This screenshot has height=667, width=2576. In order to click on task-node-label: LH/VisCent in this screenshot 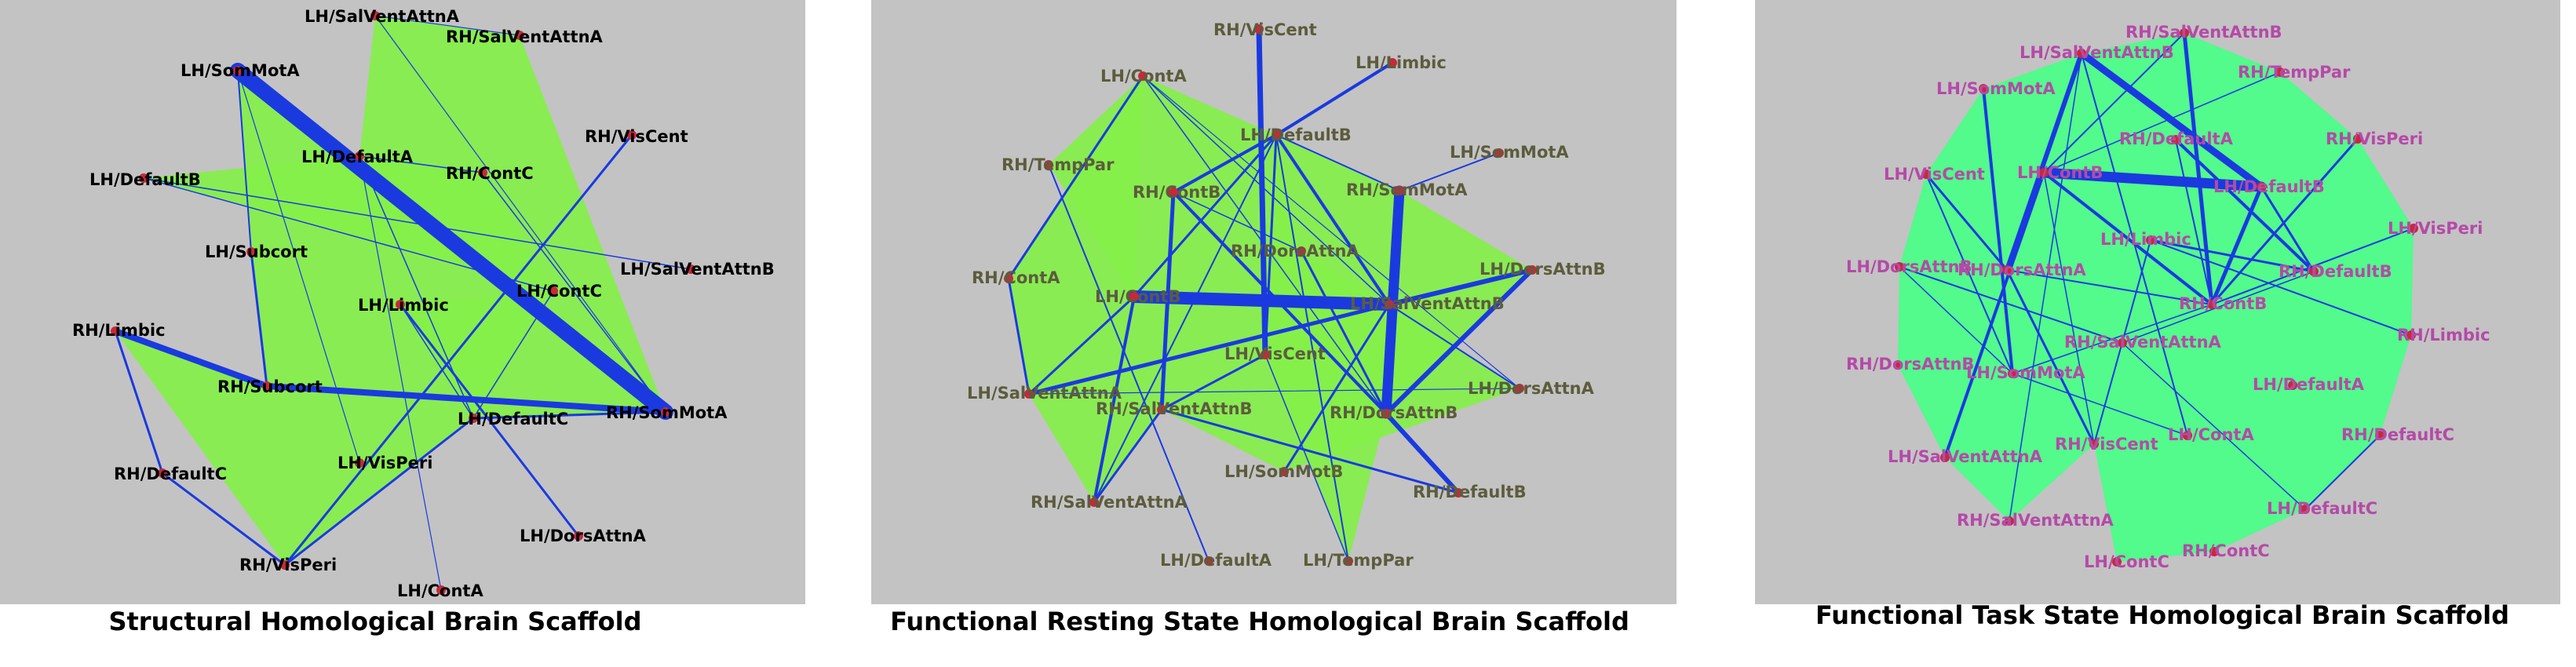, I will do `click(1935, 174)`.